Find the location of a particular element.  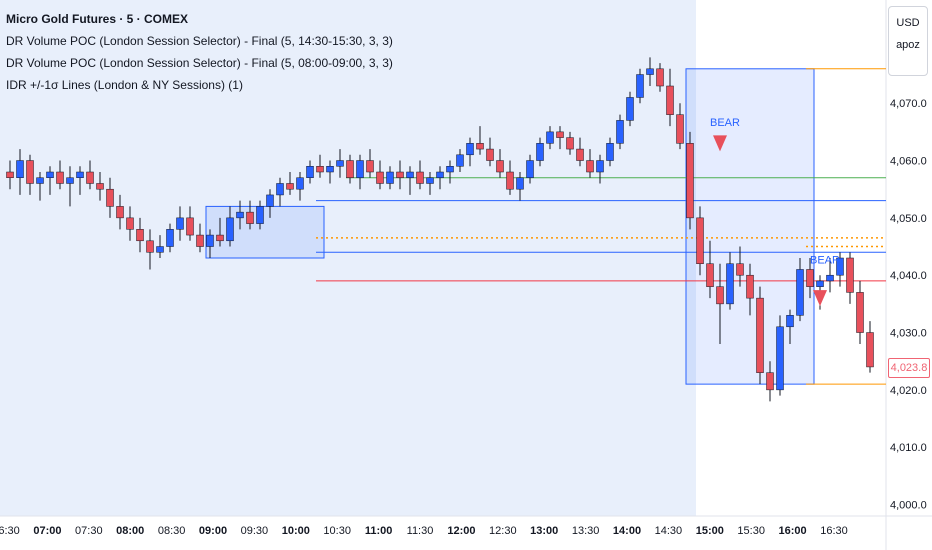

x-tick-label: 10:00 is located at coordinates (296, 531).